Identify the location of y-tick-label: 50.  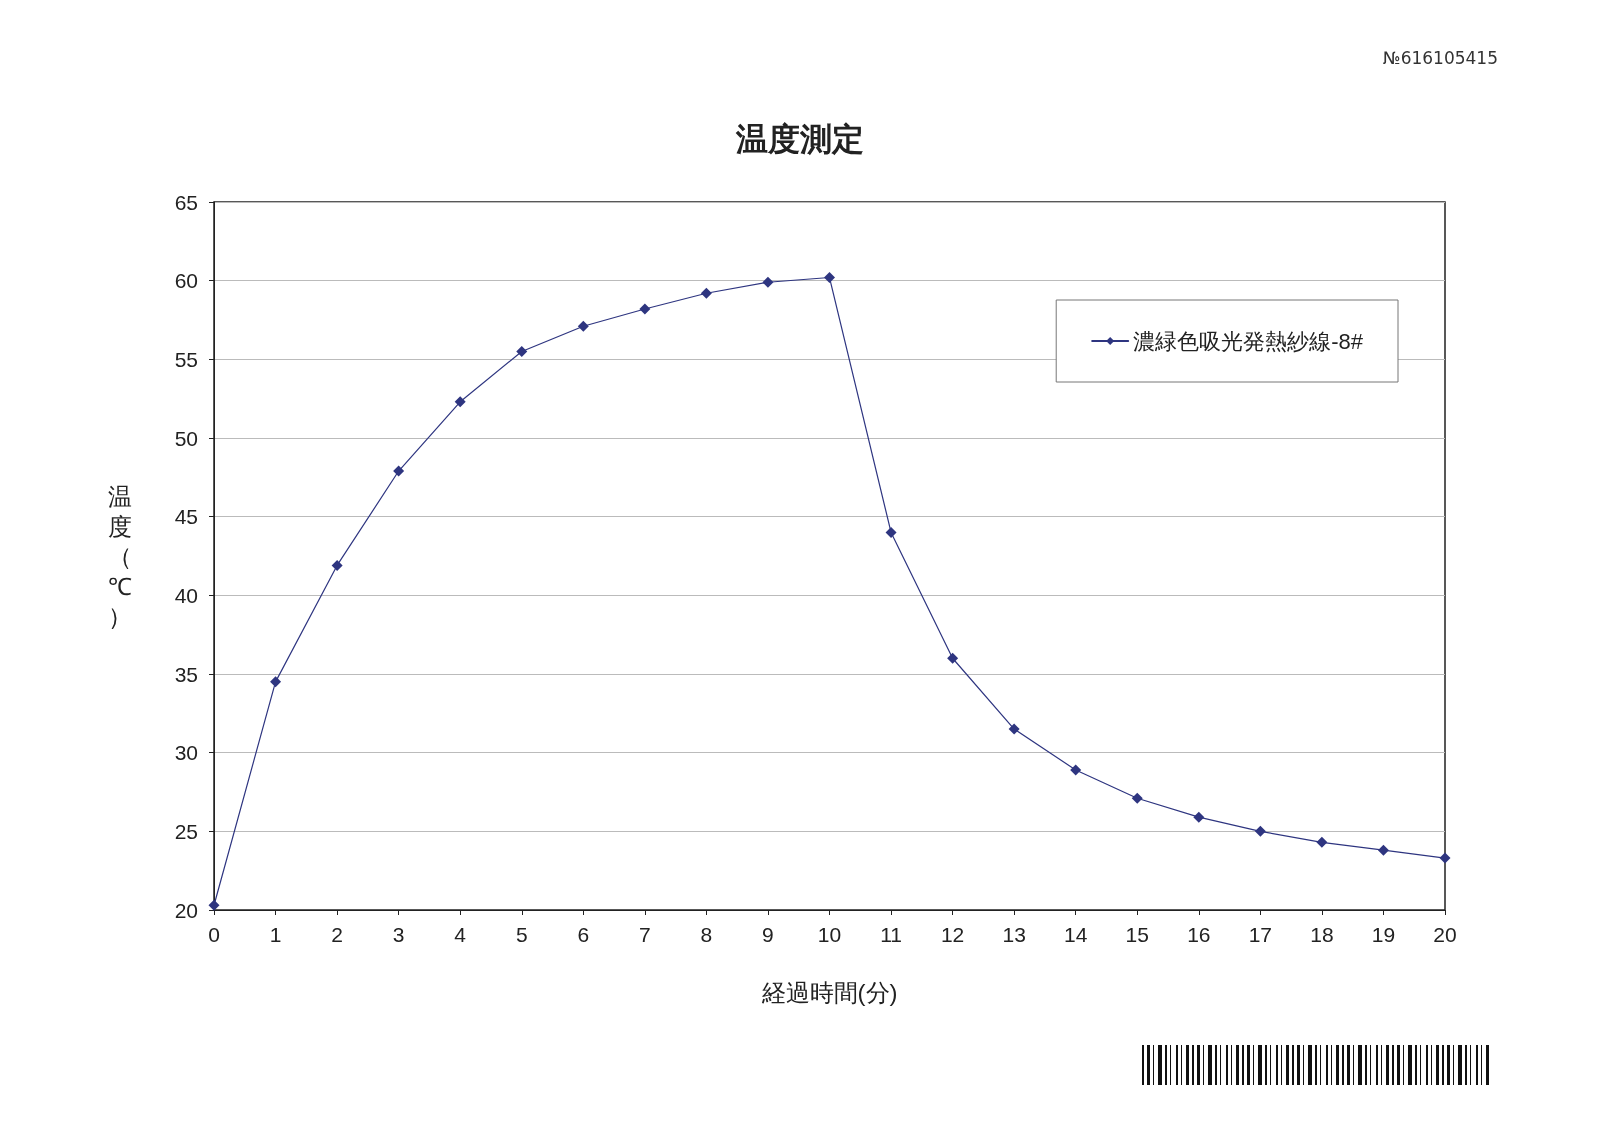
(186, 438).